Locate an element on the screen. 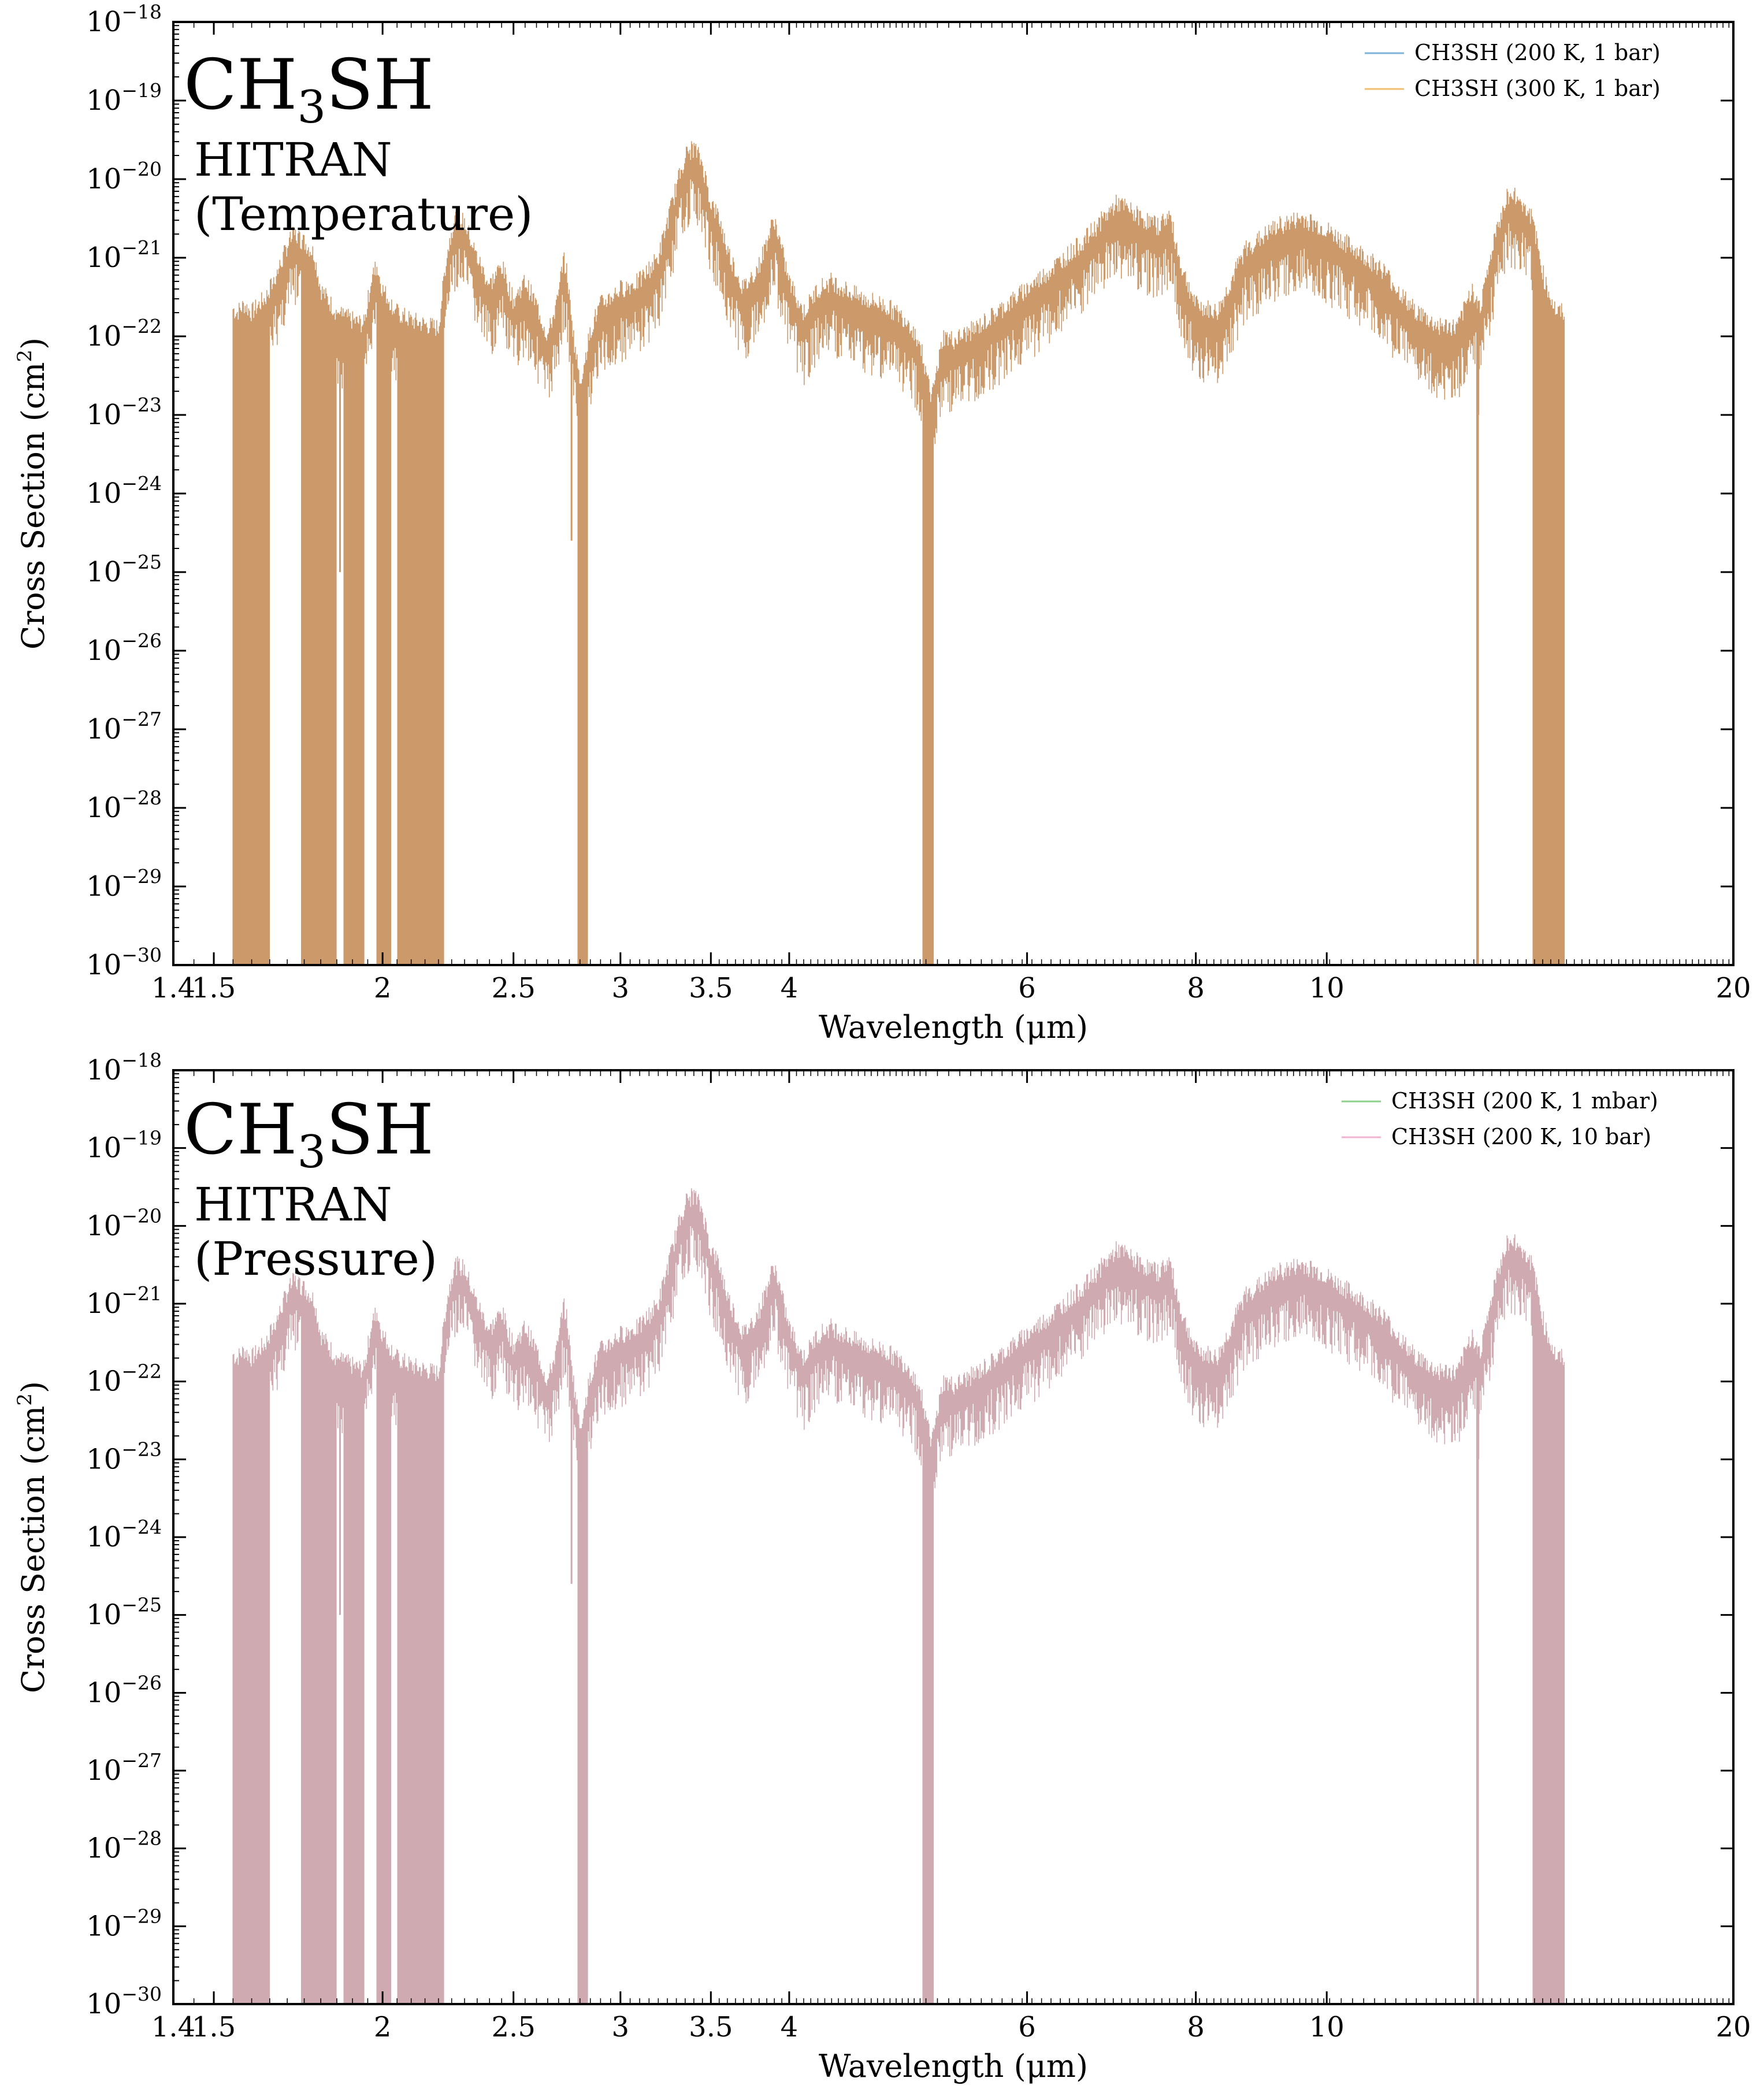 This screenshot has height=2100, width=1753. variation-label: (Pressure) is located at coordinates (315, 1259).